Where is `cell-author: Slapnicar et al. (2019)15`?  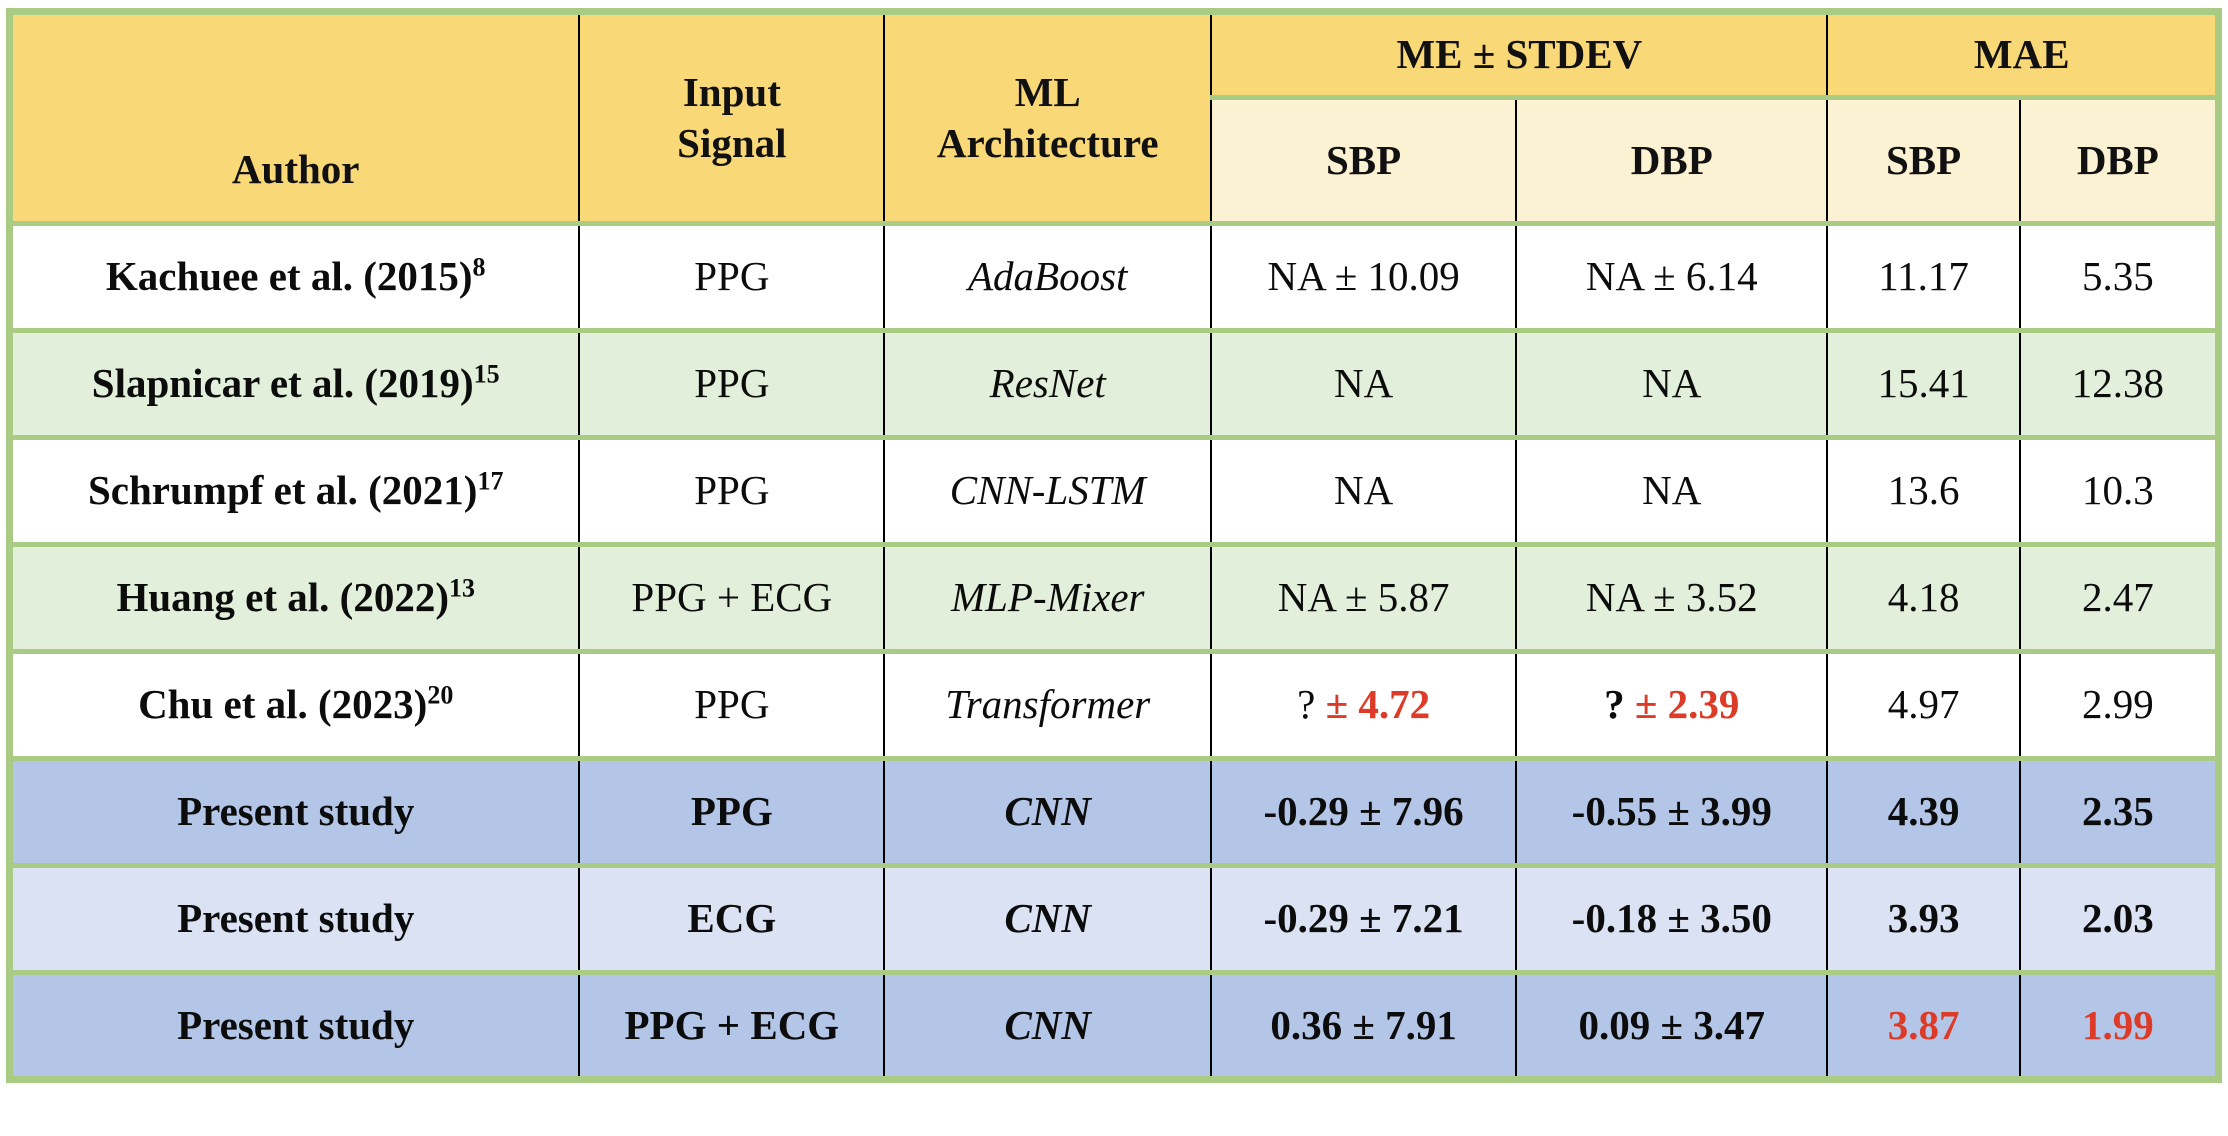 cell-author: Slapnicar et al. (2019)15 is located at coordinates (294, 384).